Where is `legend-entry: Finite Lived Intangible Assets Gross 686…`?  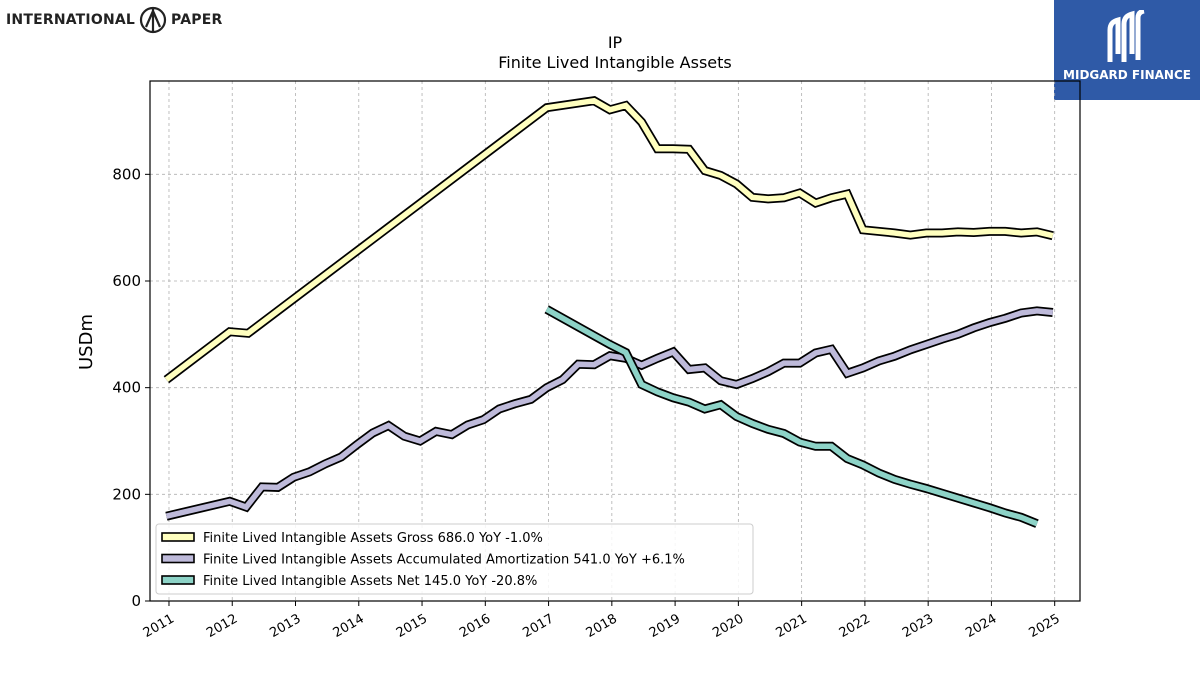 legend-entry: Finite Lived Intangible Assets Gross 686… is located at coordinates (373, 538).